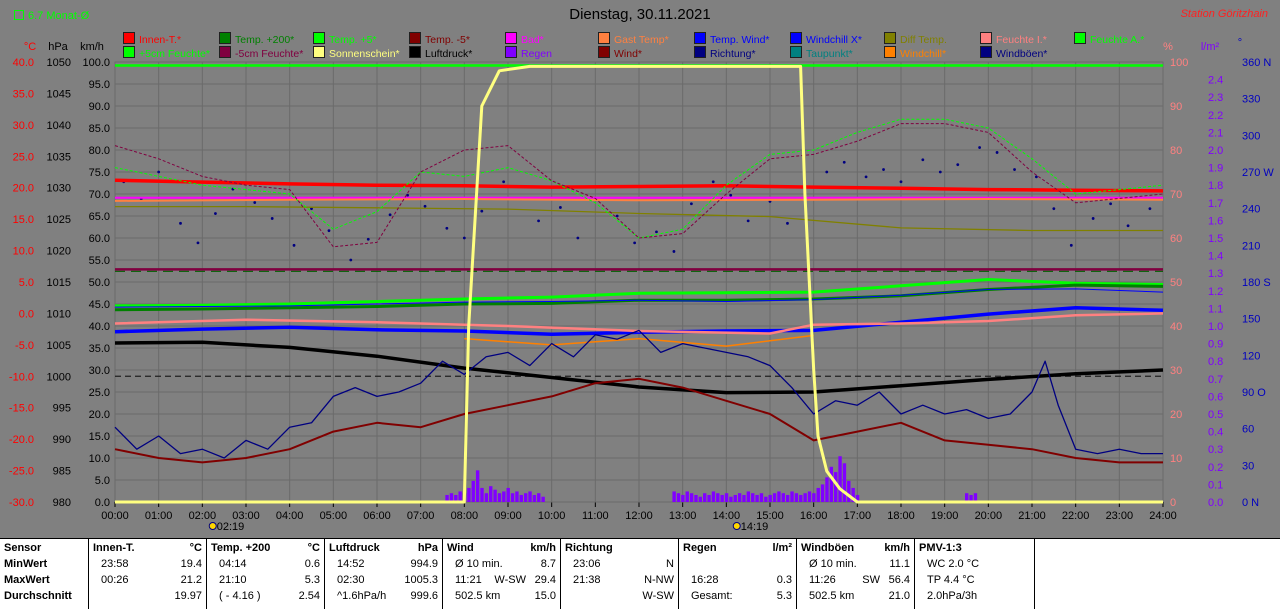 This screenshot has height=609, width=1280. Describe the element at coordinates (1215, 81) in the screenshot. I see `rain_lm2-tick-label: 2.4` at that location.